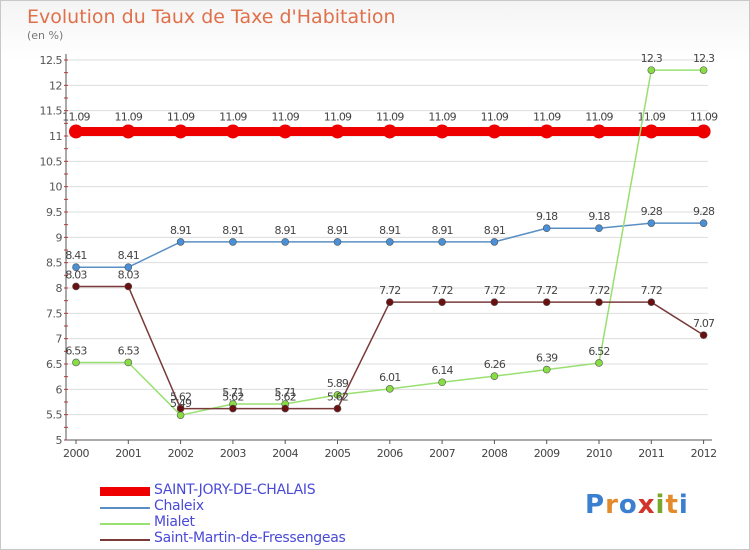 The image size is (750, 550). Describe the element at coordinates (55, 85) in the screenshot. I see `y-tick-label: 12` at that location.